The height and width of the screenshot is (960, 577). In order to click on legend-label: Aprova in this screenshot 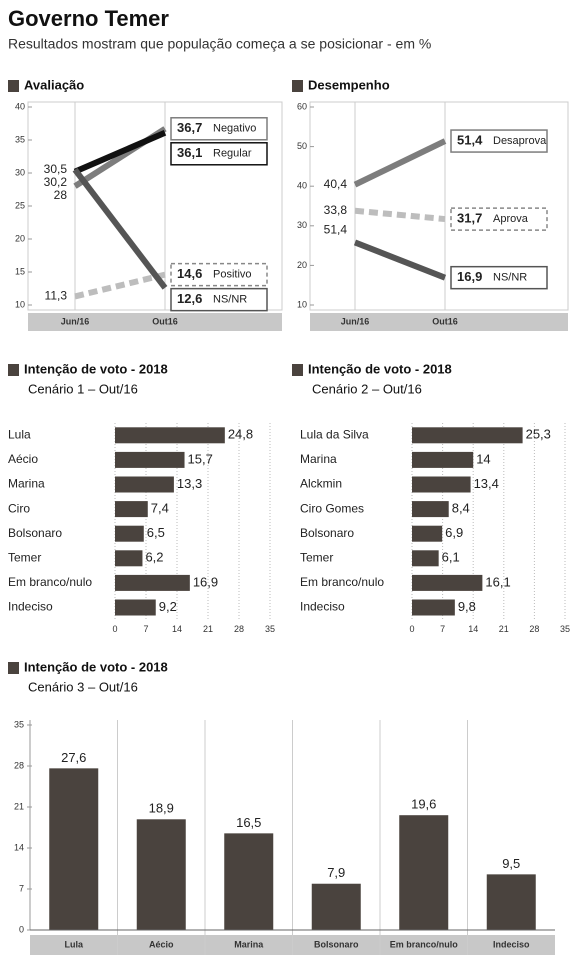, I will do `click(511, 219)`.